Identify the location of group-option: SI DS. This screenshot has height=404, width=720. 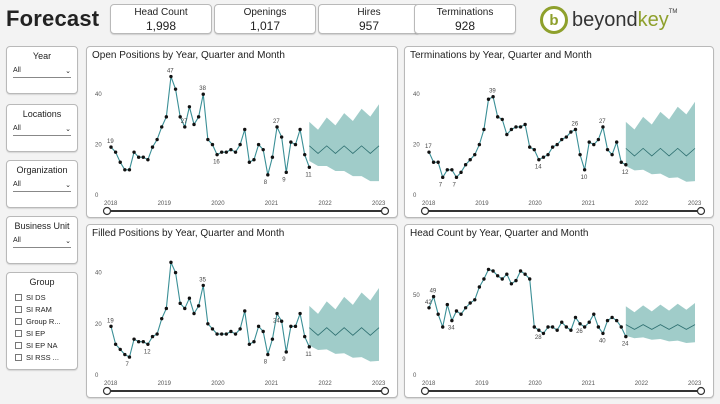
(46, 297).